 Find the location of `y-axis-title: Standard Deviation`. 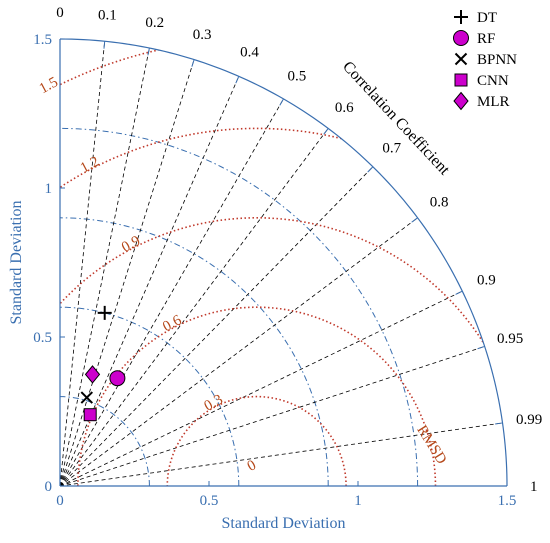

y-axis-title: Standard Deviation is located at coordinates (16, 263).